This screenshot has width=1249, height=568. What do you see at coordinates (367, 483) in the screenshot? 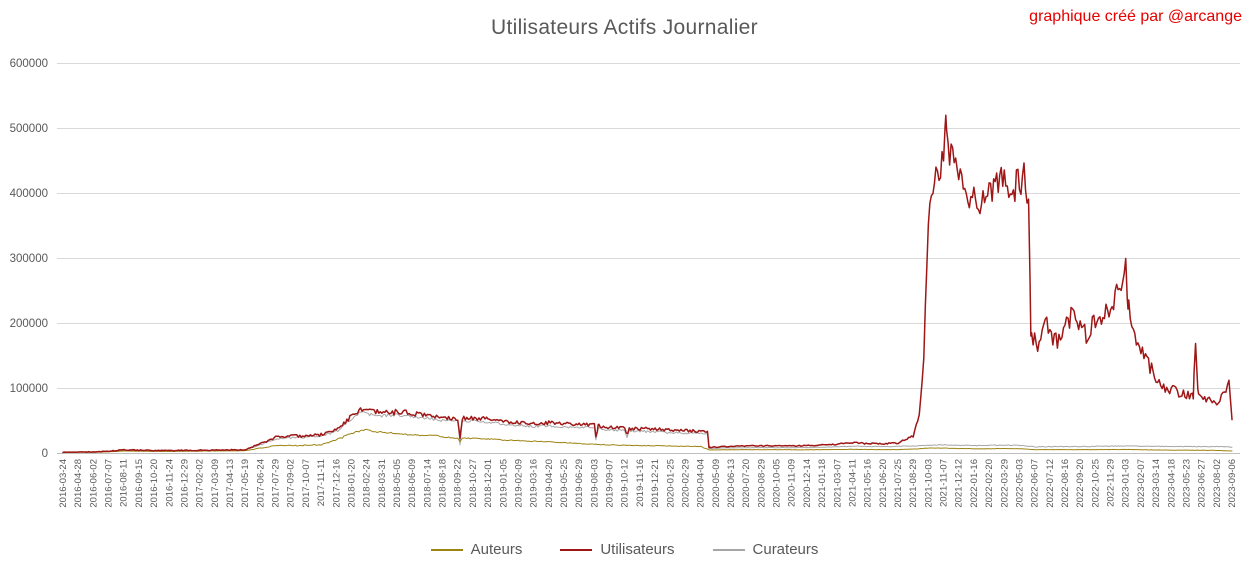
I see `svg-text: 2018-02-24` at bounding box center [367, 483].